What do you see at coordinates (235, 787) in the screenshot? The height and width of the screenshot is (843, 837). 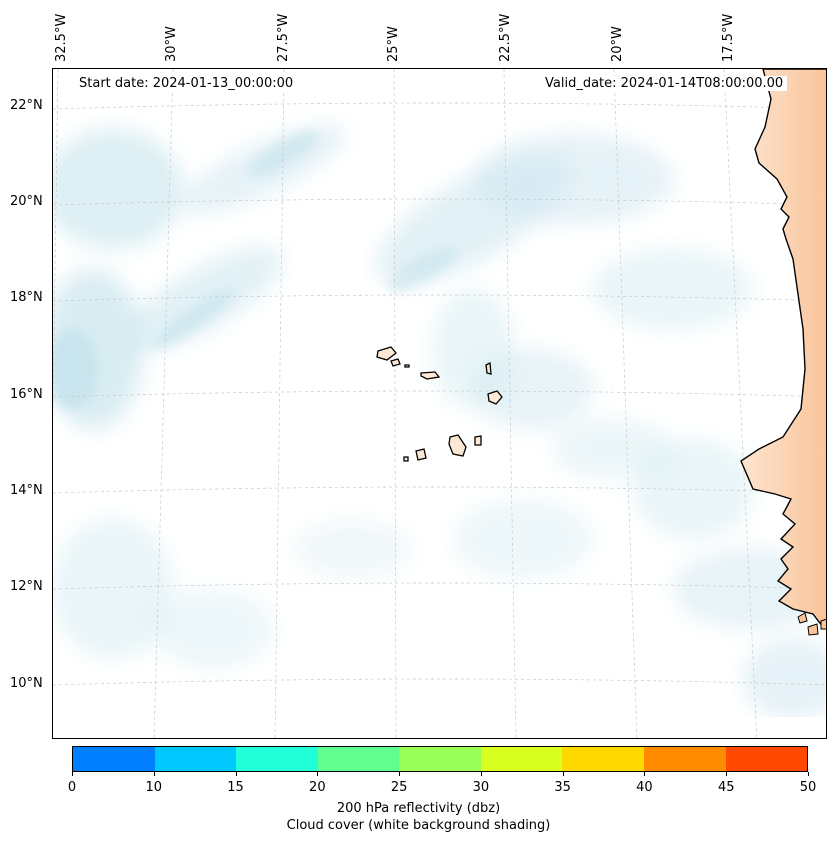 I see `colorbar-tick-label: 15` at bounding box center [235, 787].